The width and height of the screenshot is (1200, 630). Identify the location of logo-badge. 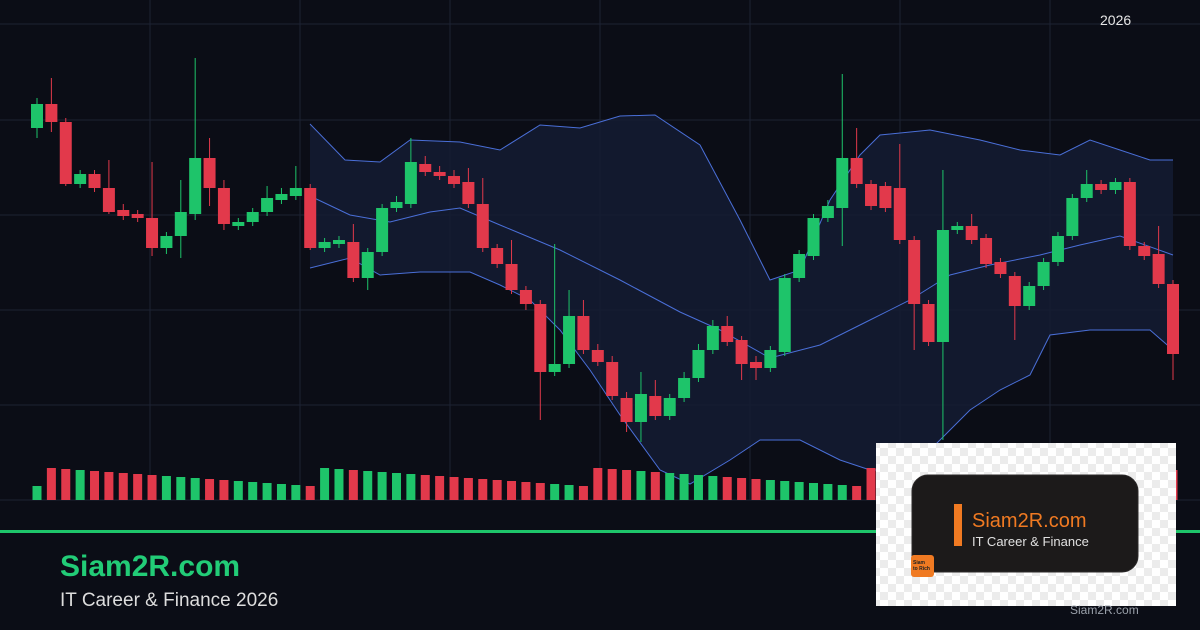
(922, 566).